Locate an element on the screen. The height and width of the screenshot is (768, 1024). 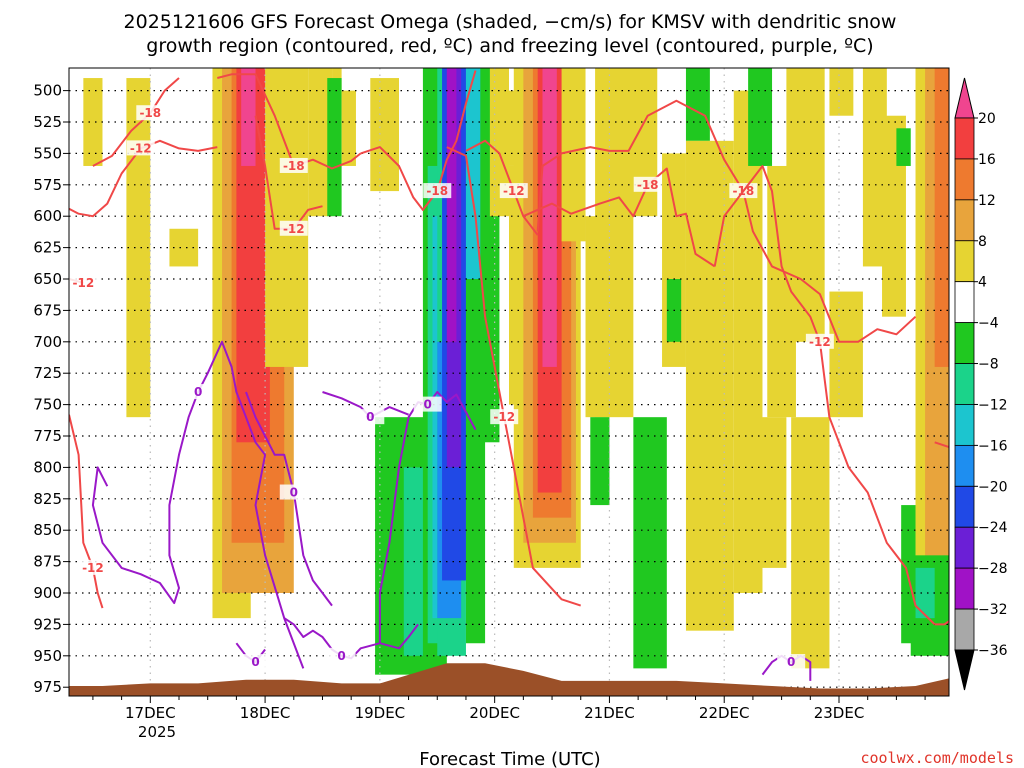
x-year-label: 2025 is located at coordinates (157, 732).